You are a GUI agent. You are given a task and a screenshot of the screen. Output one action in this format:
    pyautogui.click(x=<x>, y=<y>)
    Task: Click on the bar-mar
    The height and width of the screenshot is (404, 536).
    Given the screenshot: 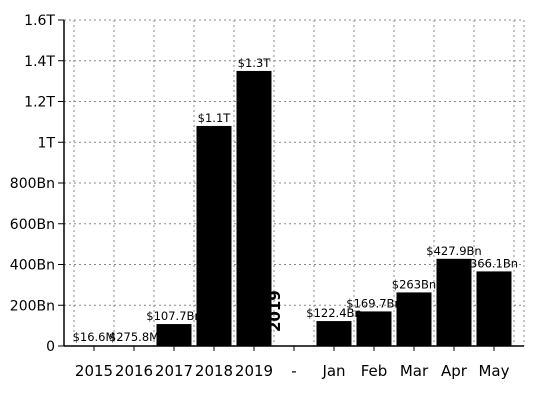 What is the action you would take?
    pyautogui.click(x=414, y=319)
    